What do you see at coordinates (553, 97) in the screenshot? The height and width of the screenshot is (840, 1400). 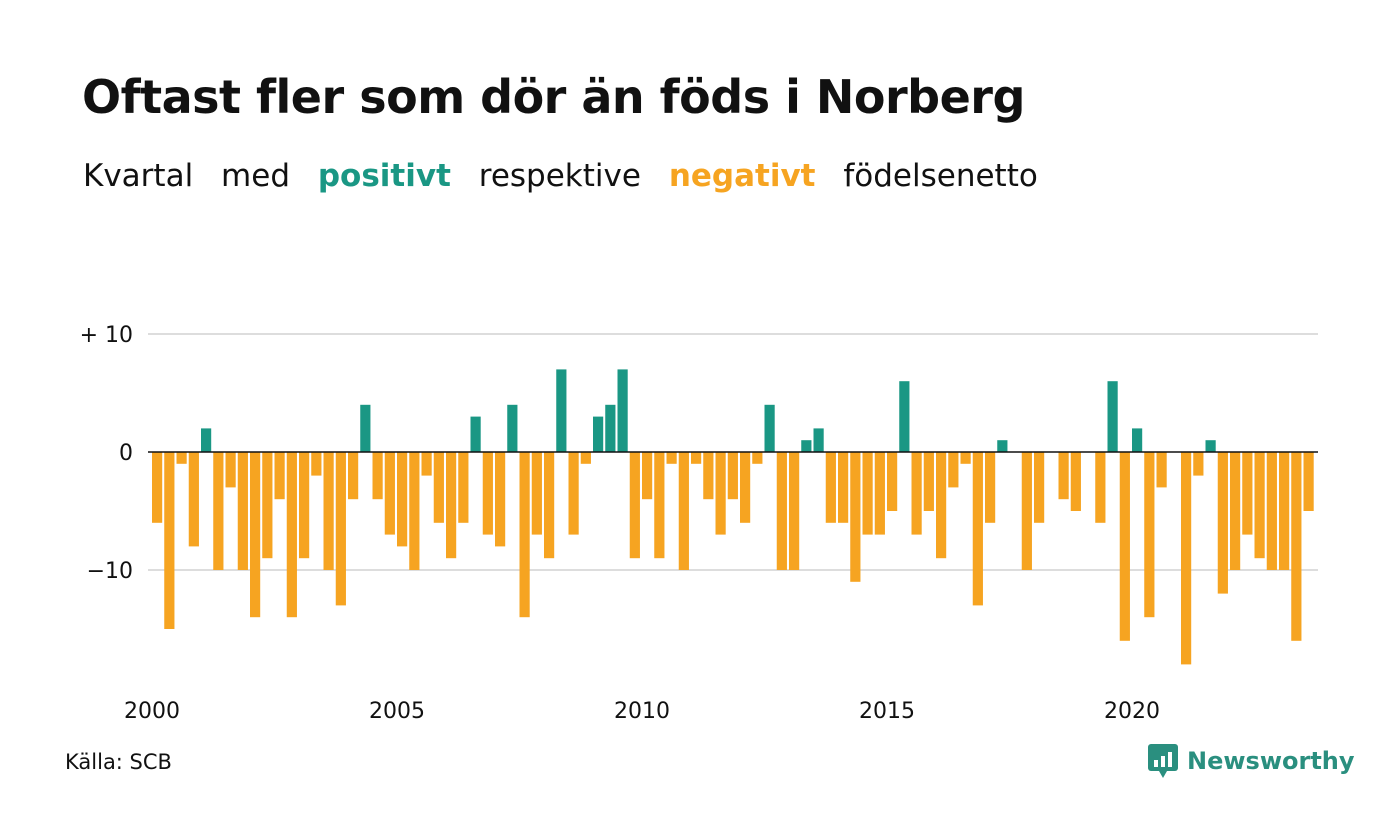 I see `chart-title: Oftast fler som dör än föds i Norberg` at bounding box center [553, 97].